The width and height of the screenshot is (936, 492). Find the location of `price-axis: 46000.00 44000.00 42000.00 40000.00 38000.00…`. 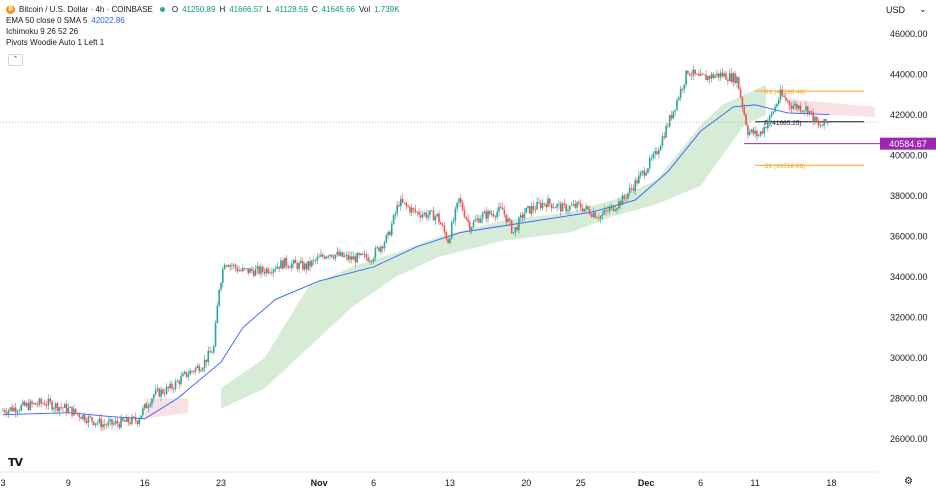

price-axis: 46000.00 44000.00 42000.00 40000.00 38000.00… is located at coordinates (909, 236).